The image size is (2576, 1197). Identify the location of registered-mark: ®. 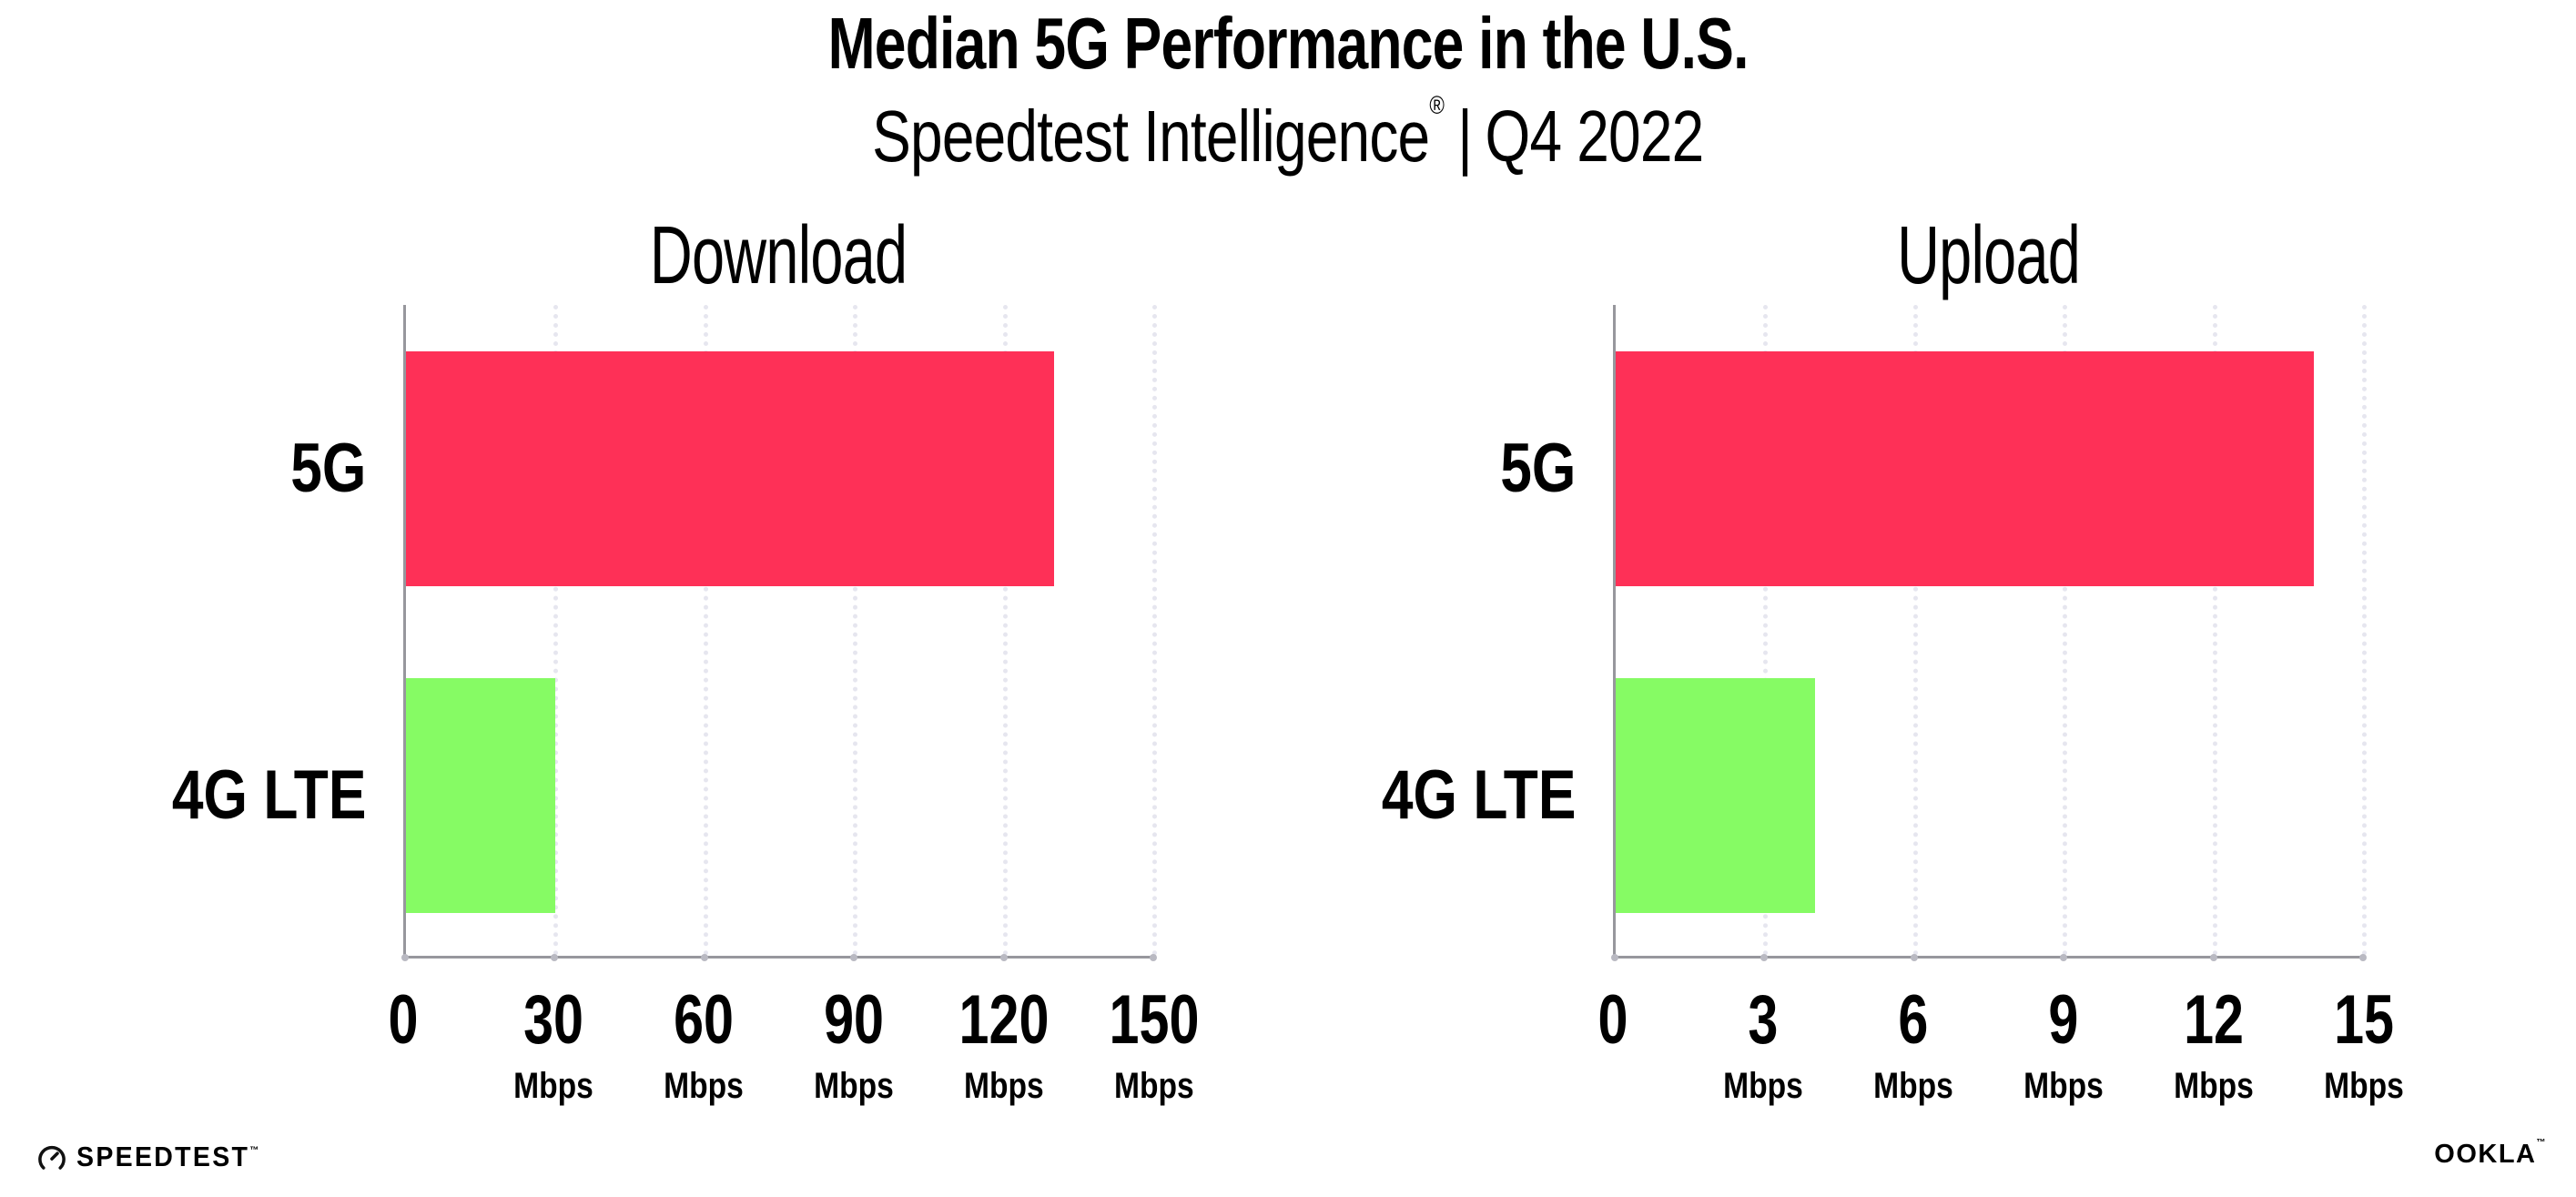
(1437, 105).